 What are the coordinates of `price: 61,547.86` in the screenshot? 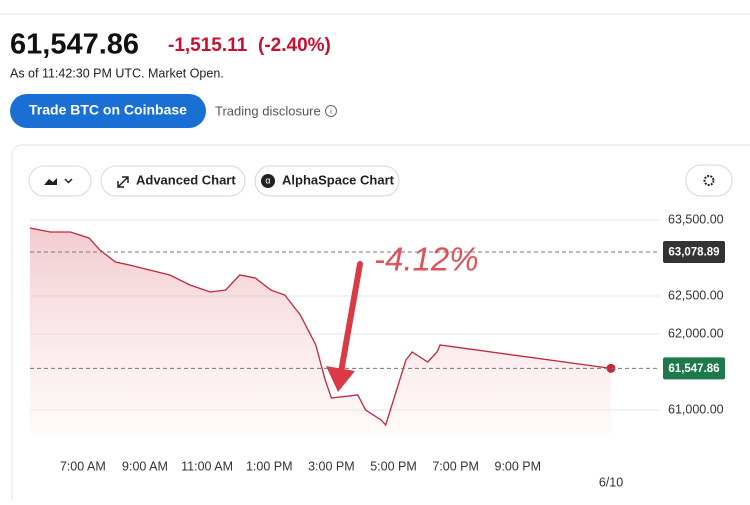 It's located at (74, 45).